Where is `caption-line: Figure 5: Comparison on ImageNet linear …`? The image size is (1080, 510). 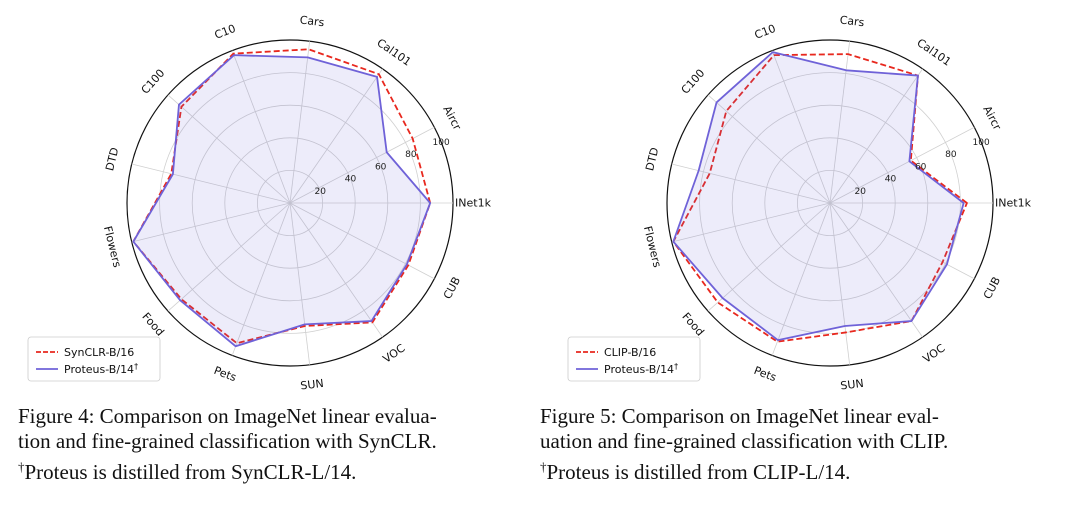
caption-line: Figure 5: Comparison on ImageNet linear … is located at coordinates (739, 416).